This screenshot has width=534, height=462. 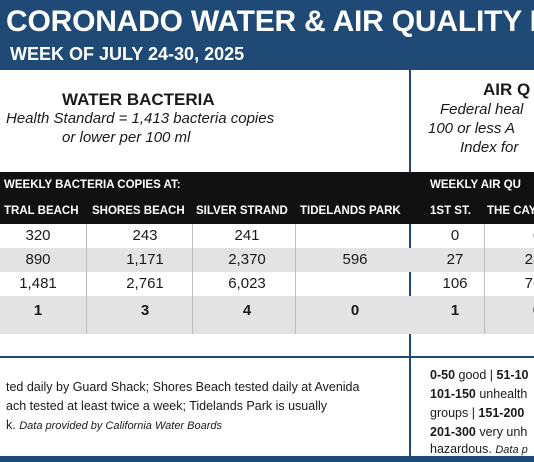 What do you see at coordinates (529, 259) in the screenshot?
I see `table-cell: 23` at bounding box center [529, 259].